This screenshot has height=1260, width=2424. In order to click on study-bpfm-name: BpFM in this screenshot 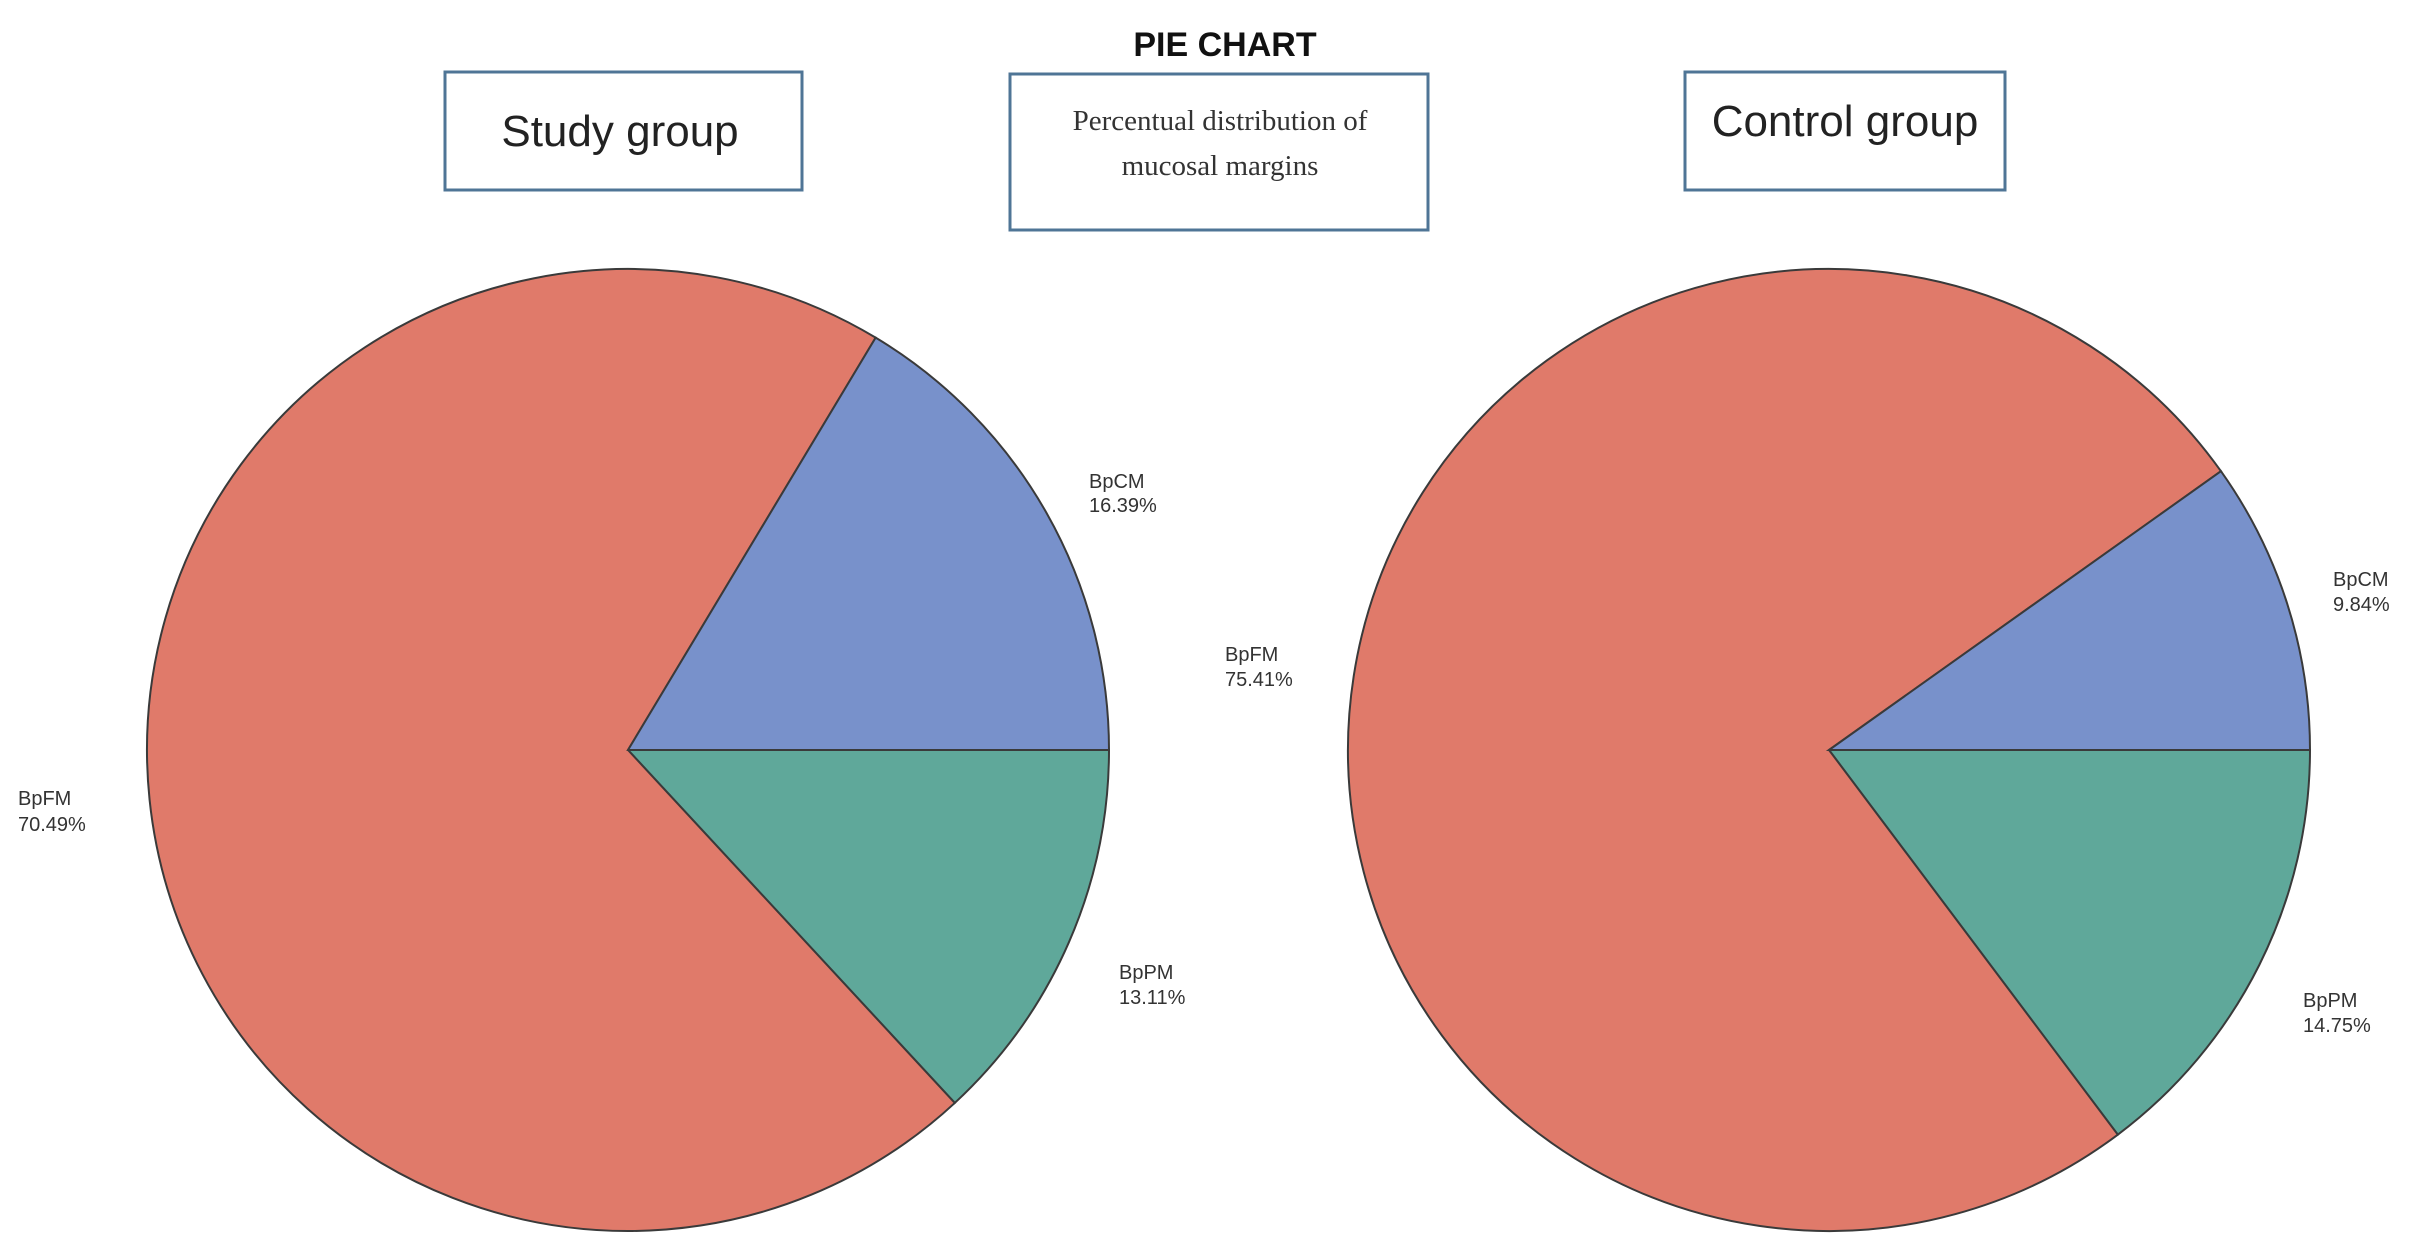, I will do `click(44, 799)`.